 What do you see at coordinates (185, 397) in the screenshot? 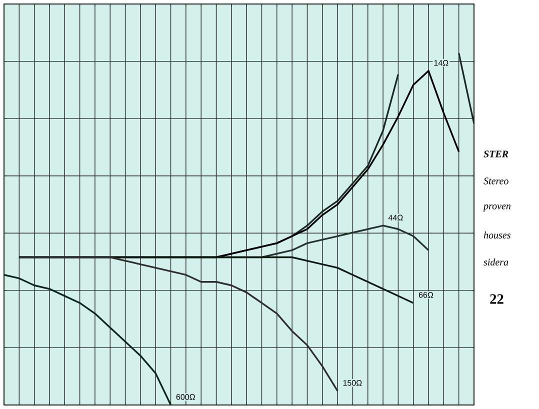
I see `series-label: 600Ω` at bounding box center [185, 397].